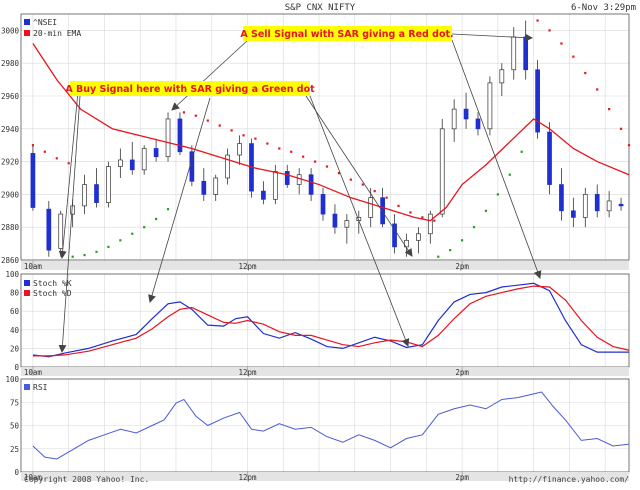 This screenshot has height=490, width=640. I want to click on rsi-line, so click(331, 425).